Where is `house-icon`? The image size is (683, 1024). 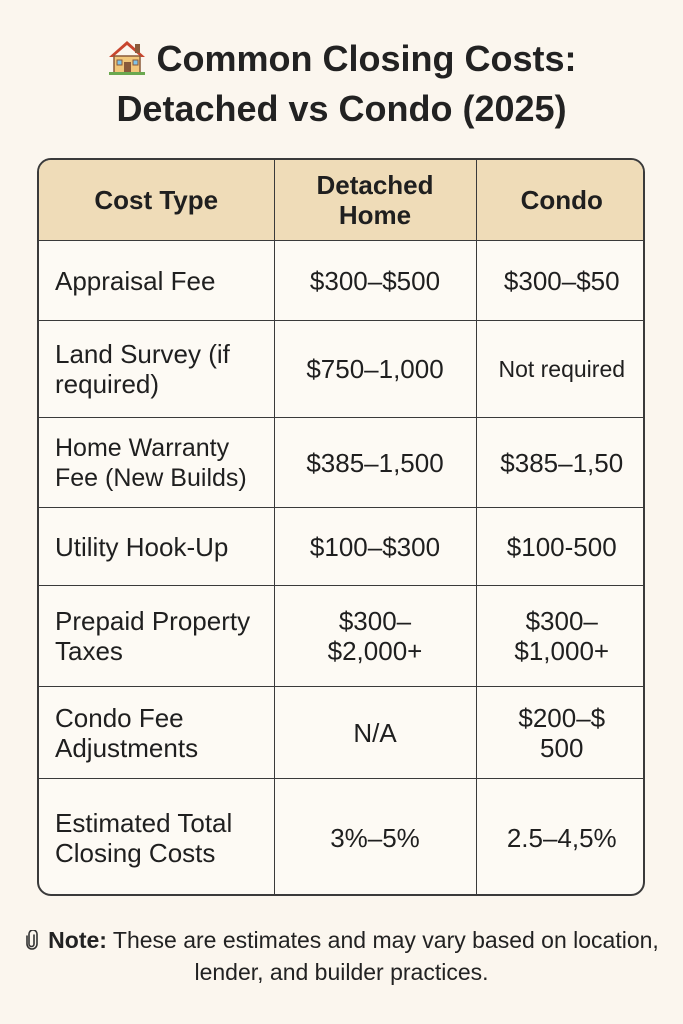 house-icon is located at coordinates (127, 56).